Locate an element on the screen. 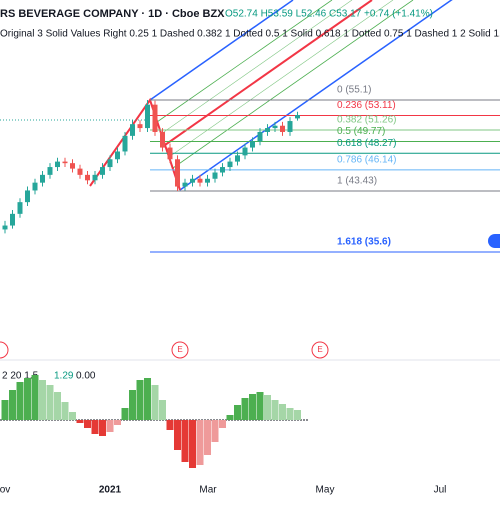  x-axis-label: May is located at coordinates (325, 490).